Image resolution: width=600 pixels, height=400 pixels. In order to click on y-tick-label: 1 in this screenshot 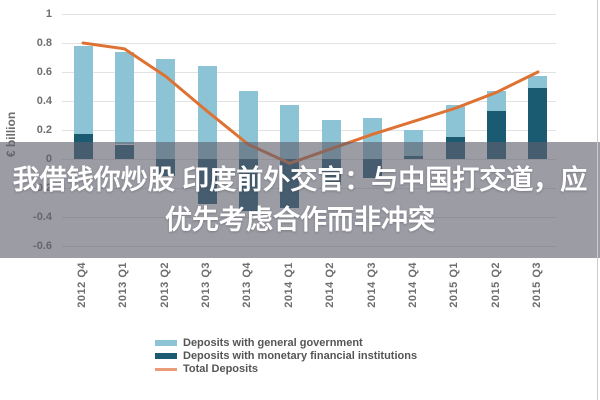, I will do `click(48, 14)`.